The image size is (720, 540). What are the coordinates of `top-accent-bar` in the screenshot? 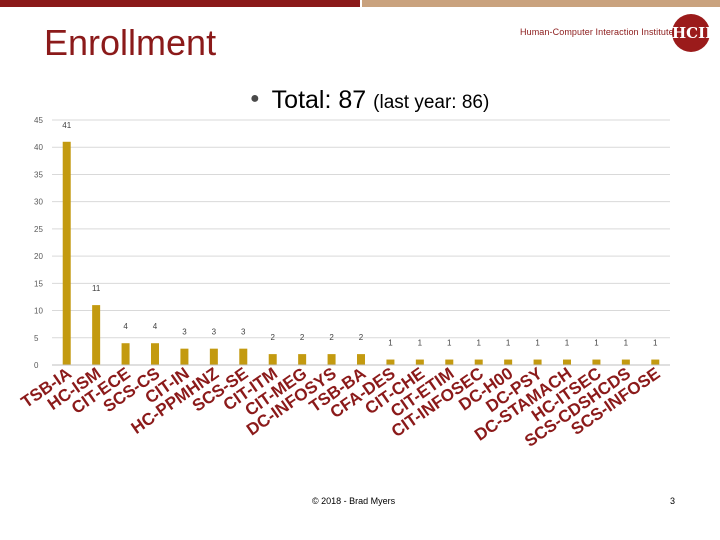 It's located at (360, 3).